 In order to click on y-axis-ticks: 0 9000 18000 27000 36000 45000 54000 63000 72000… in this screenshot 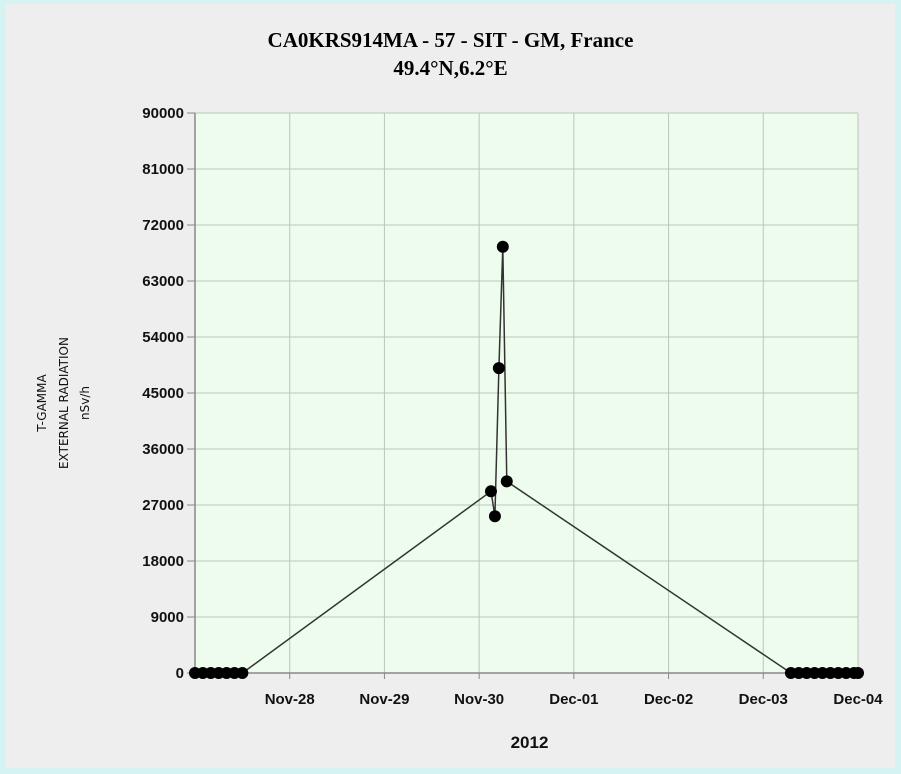, I will do `click(168, 393)`.